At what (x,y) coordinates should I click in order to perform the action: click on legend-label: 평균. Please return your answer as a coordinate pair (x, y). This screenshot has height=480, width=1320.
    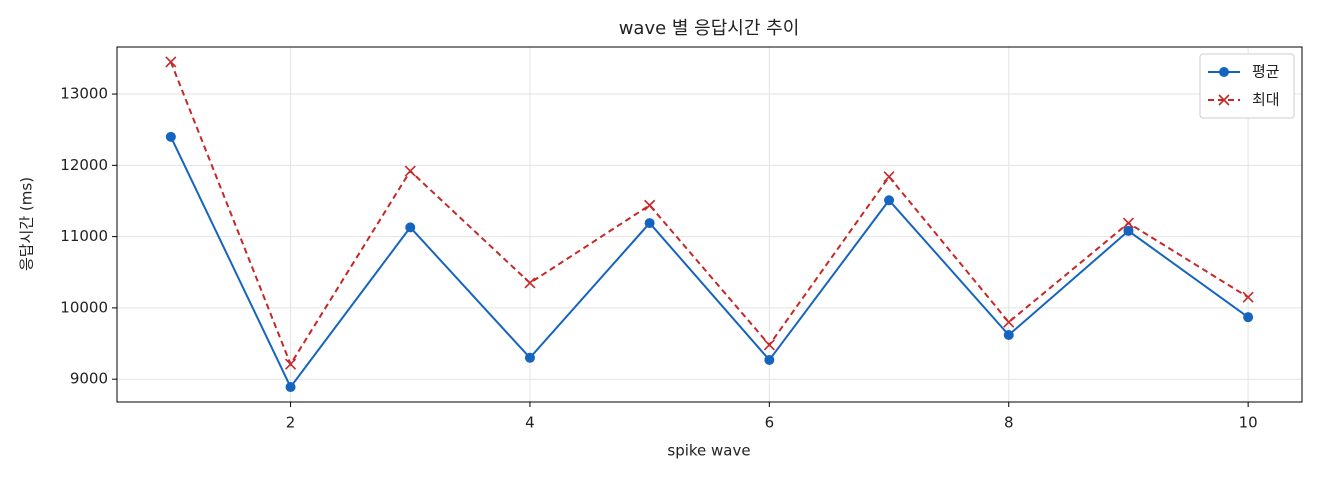
    Looking at the image, I should click on (1266, 72).